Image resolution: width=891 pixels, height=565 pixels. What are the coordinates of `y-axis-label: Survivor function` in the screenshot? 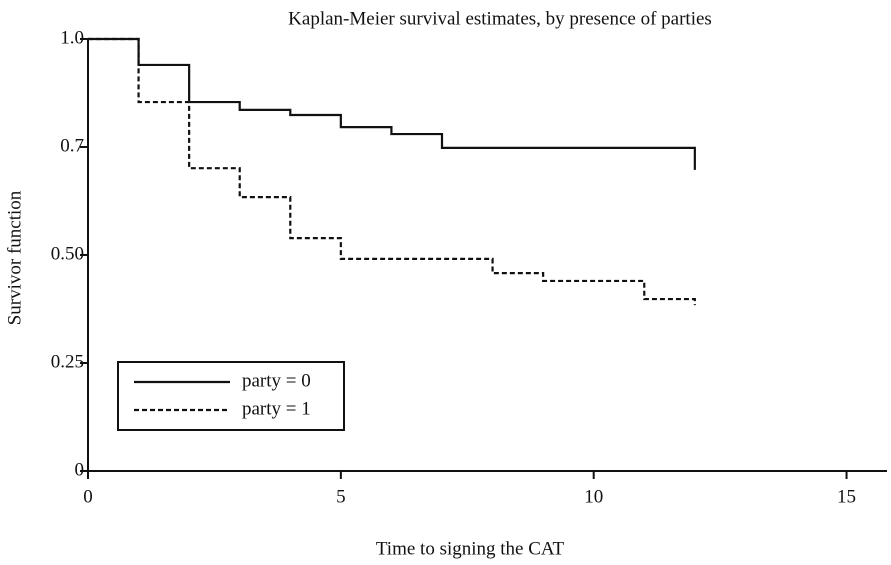 It's located at (14, 257).